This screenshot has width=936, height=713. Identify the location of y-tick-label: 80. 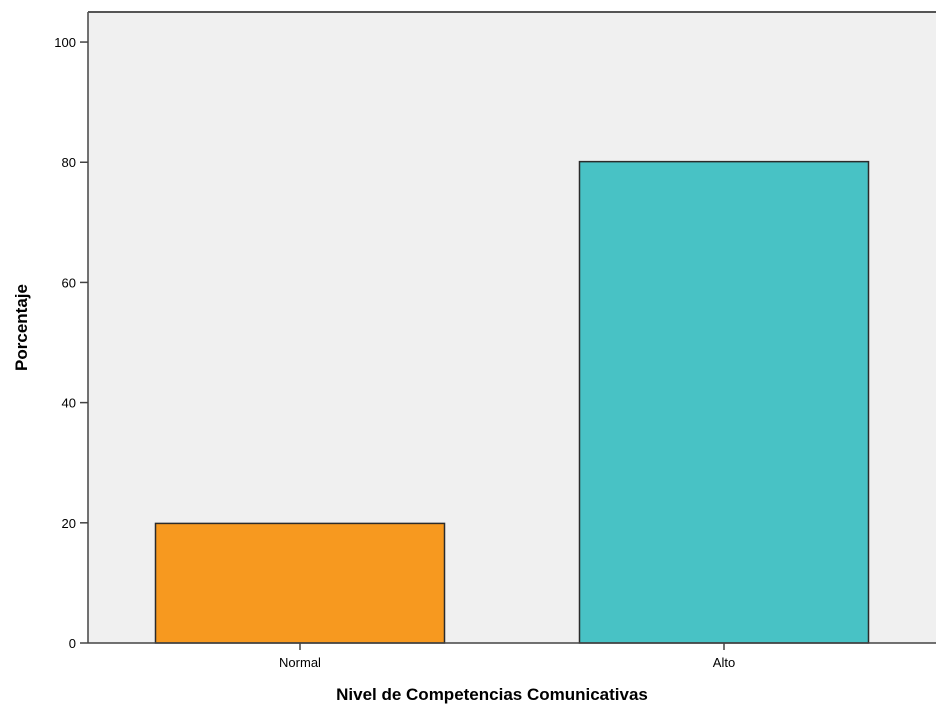
(69, 162).